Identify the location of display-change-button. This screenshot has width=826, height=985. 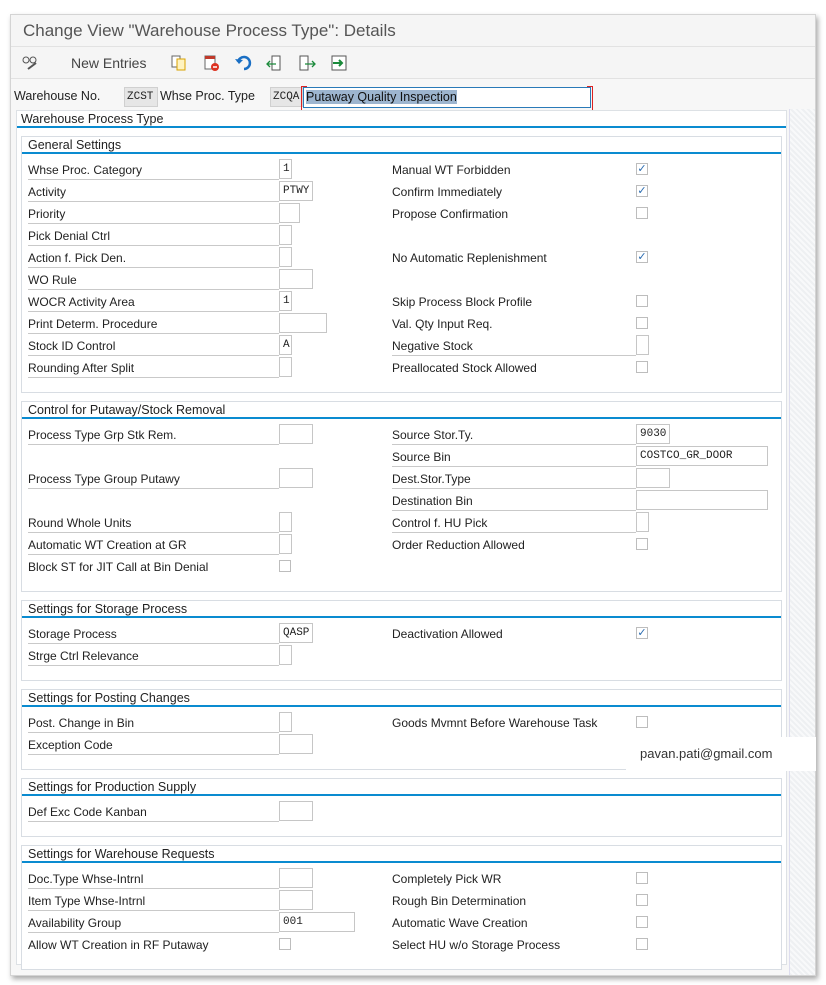
(30, 63).